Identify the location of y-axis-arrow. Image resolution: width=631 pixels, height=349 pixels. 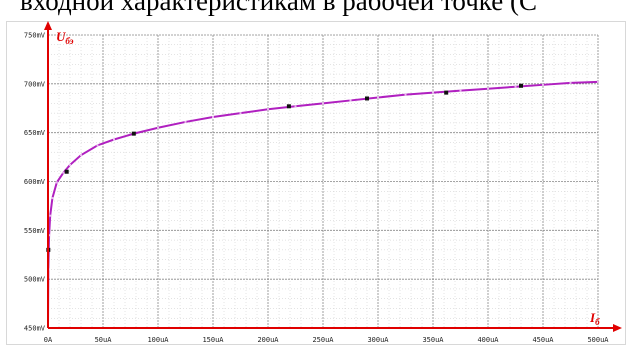
(48, 25).